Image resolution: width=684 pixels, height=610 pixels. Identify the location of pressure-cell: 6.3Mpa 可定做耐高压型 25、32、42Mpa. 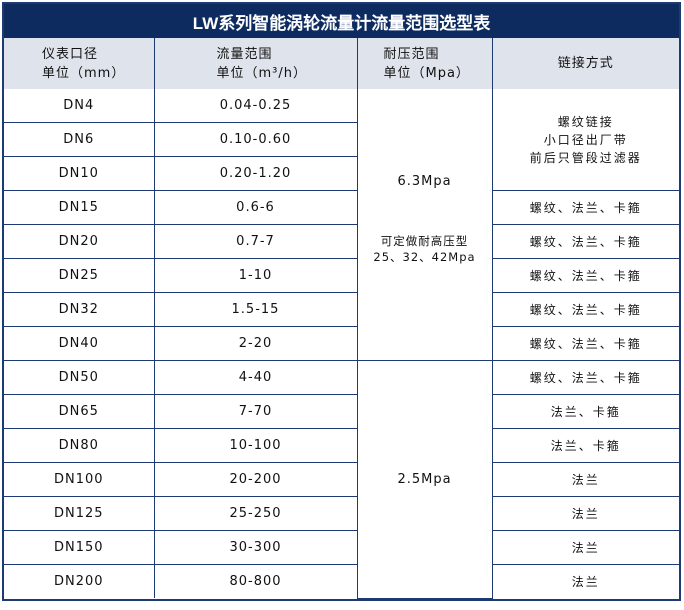
(424, 225).